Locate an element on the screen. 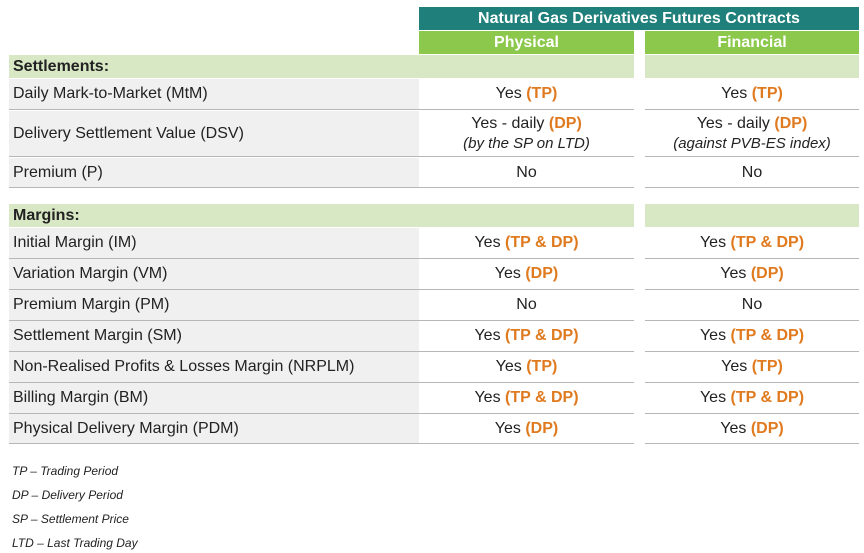 This screenshot has height=553, width=864. section-margins: Margins: is located at coordinates (434, 215).